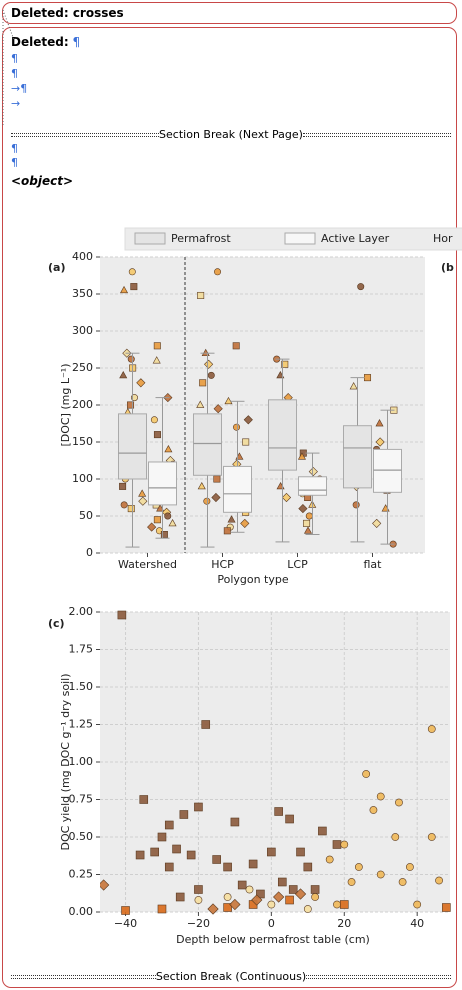 Image resolution: width=462 pixels, height=990 pixels. I want to click on y-tick-label: 1.25, so click(81, 724).